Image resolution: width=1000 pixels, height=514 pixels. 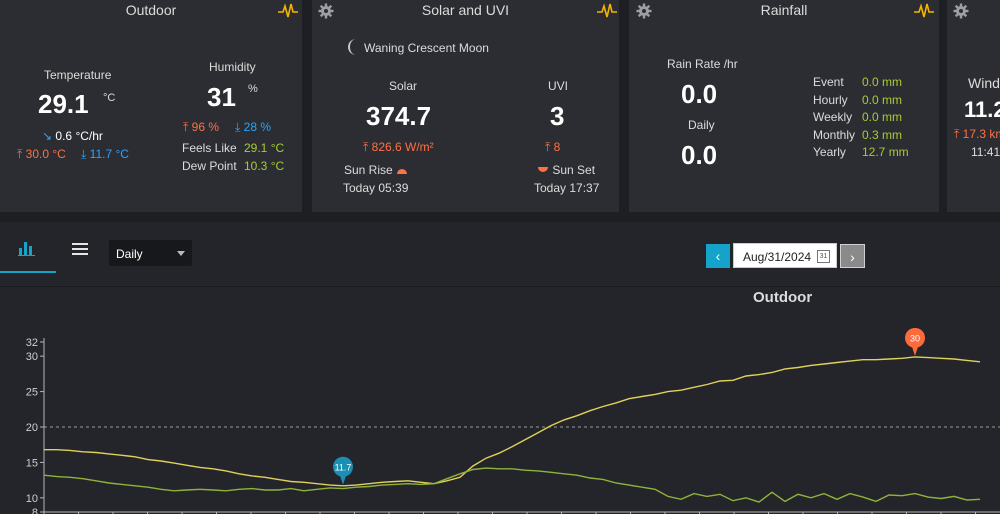 What do you see at coordinates (181, 253) in the screenshot?
I see `chevron-down-icon` at bounding box center [181, 253].